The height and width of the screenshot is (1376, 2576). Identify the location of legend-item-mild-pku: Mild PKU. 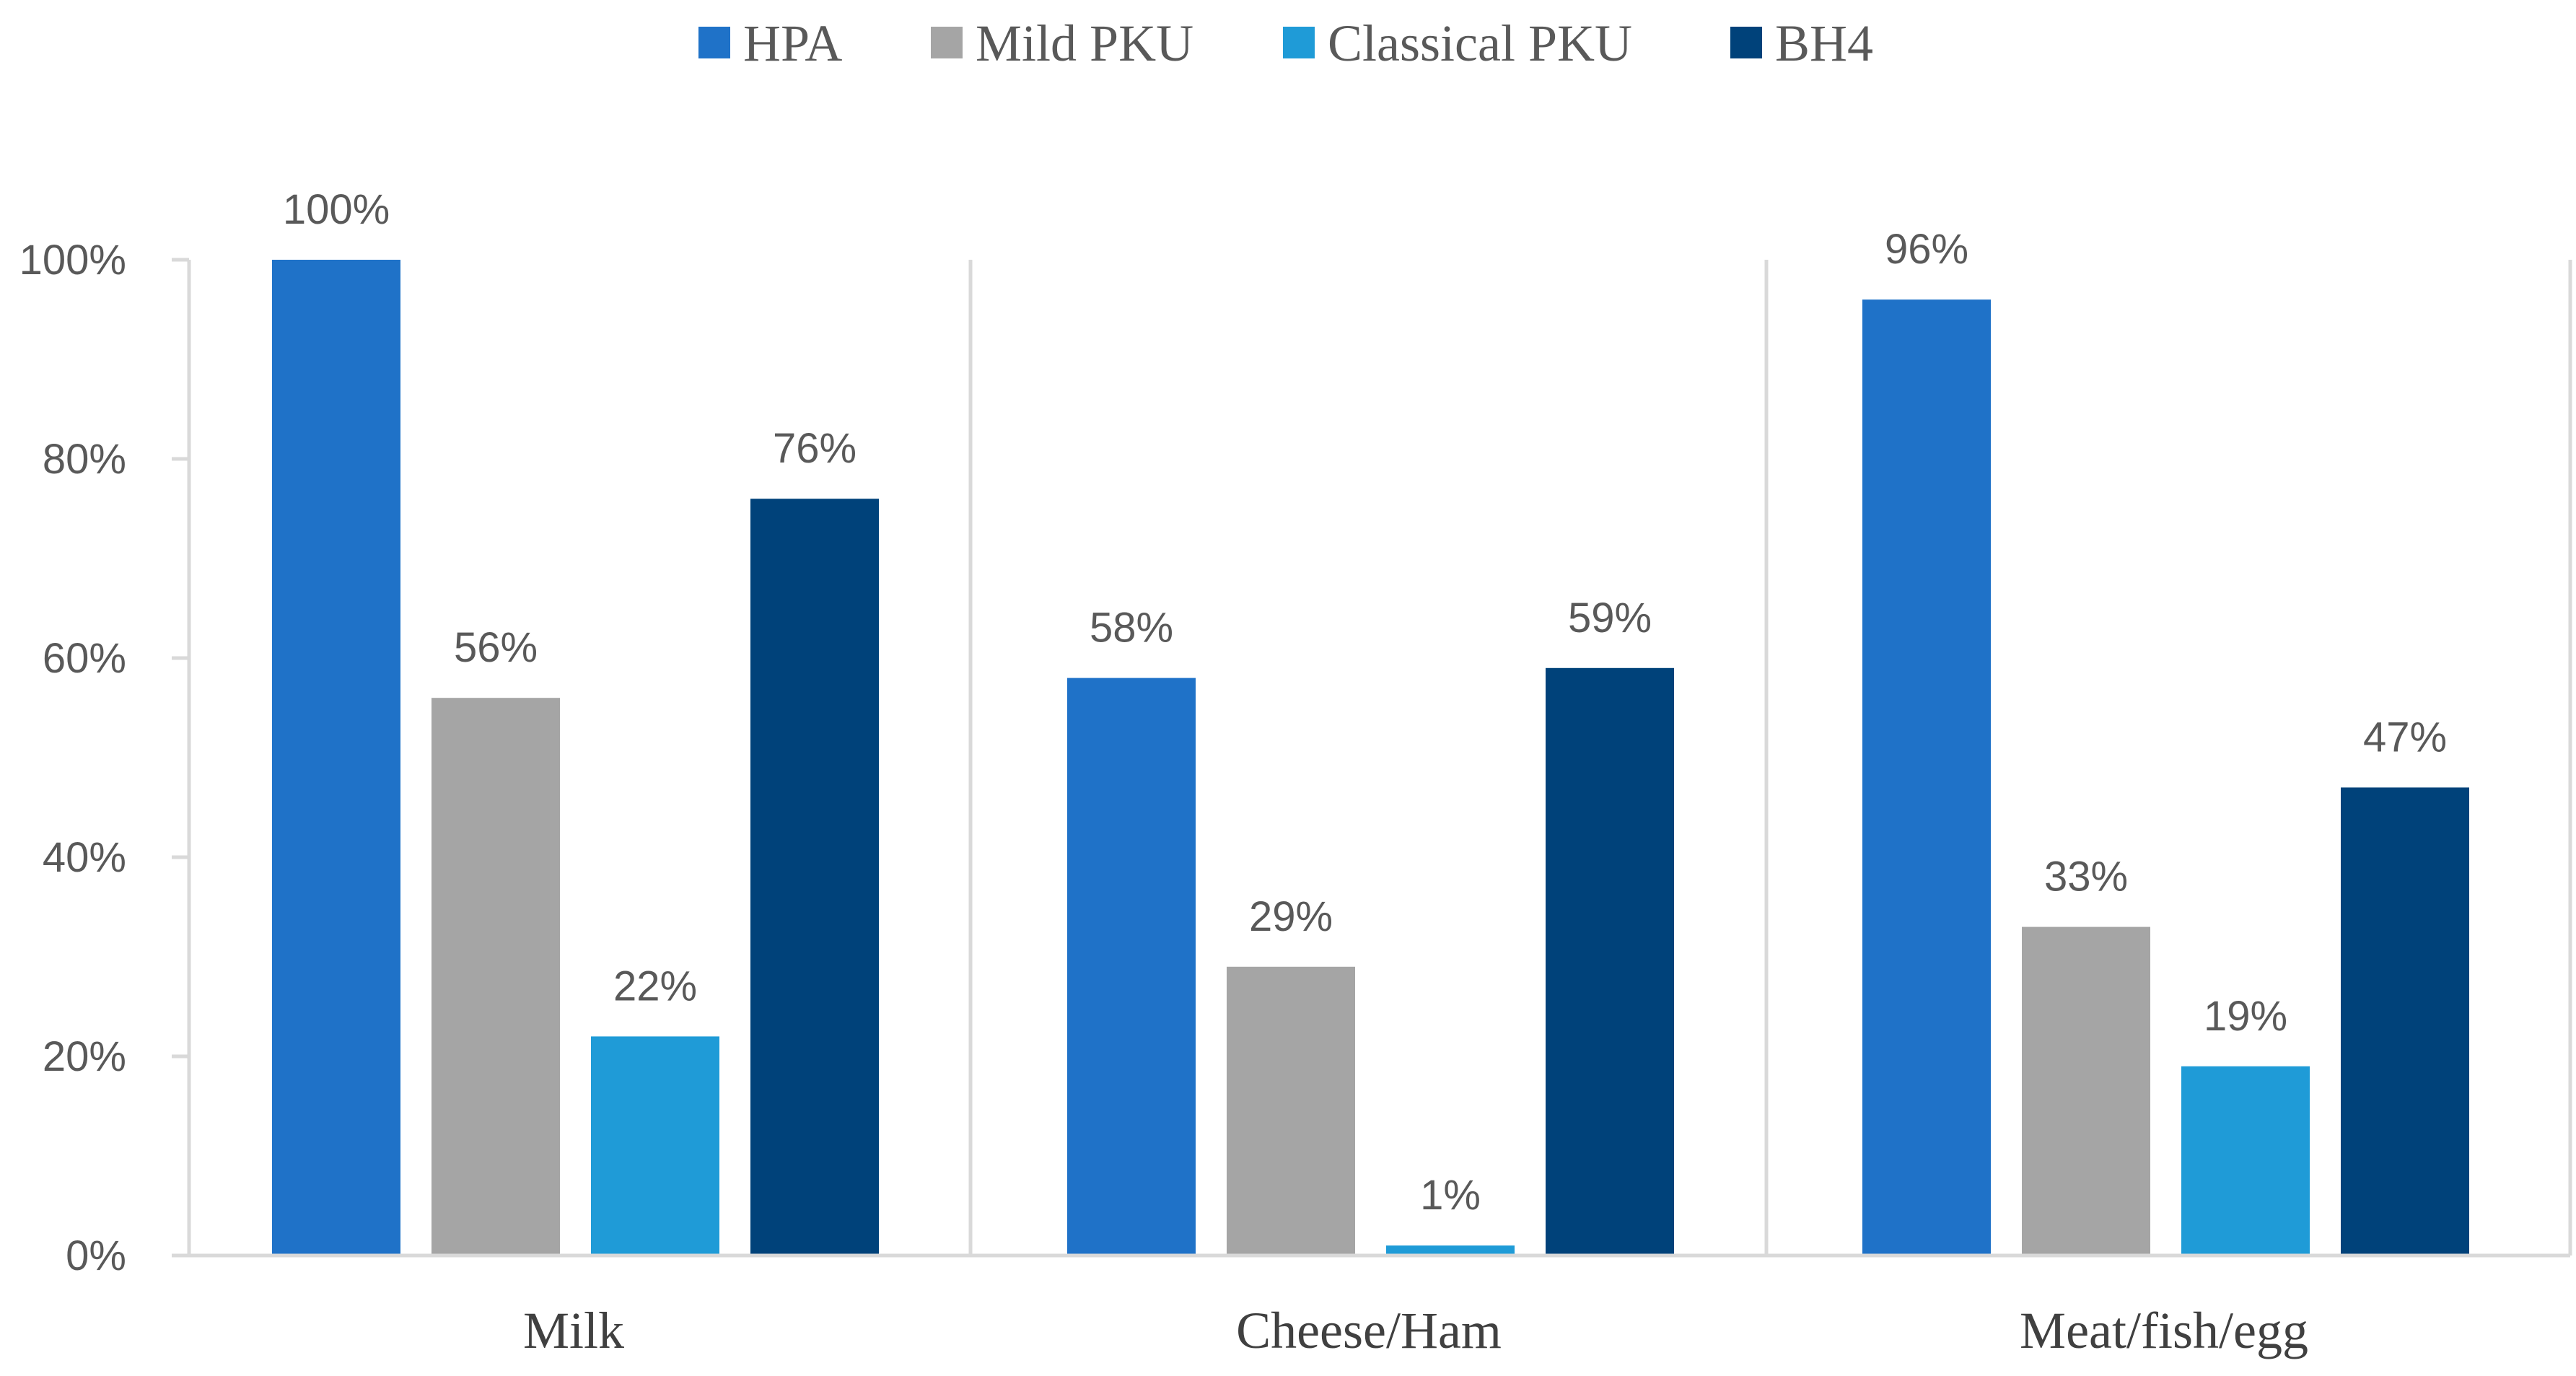
(1062, 43).